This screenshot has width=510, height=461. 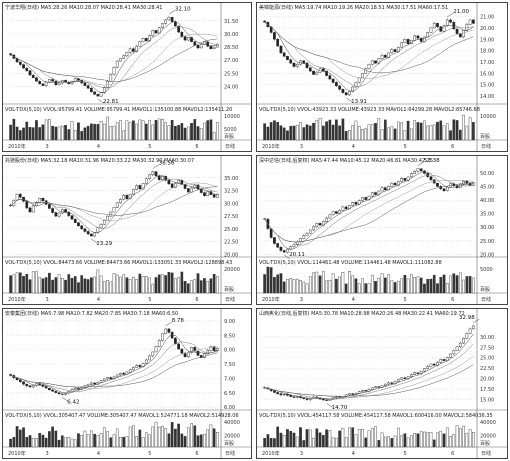 I want to click on x-axis-label: 6, so click(x=196, y=454).